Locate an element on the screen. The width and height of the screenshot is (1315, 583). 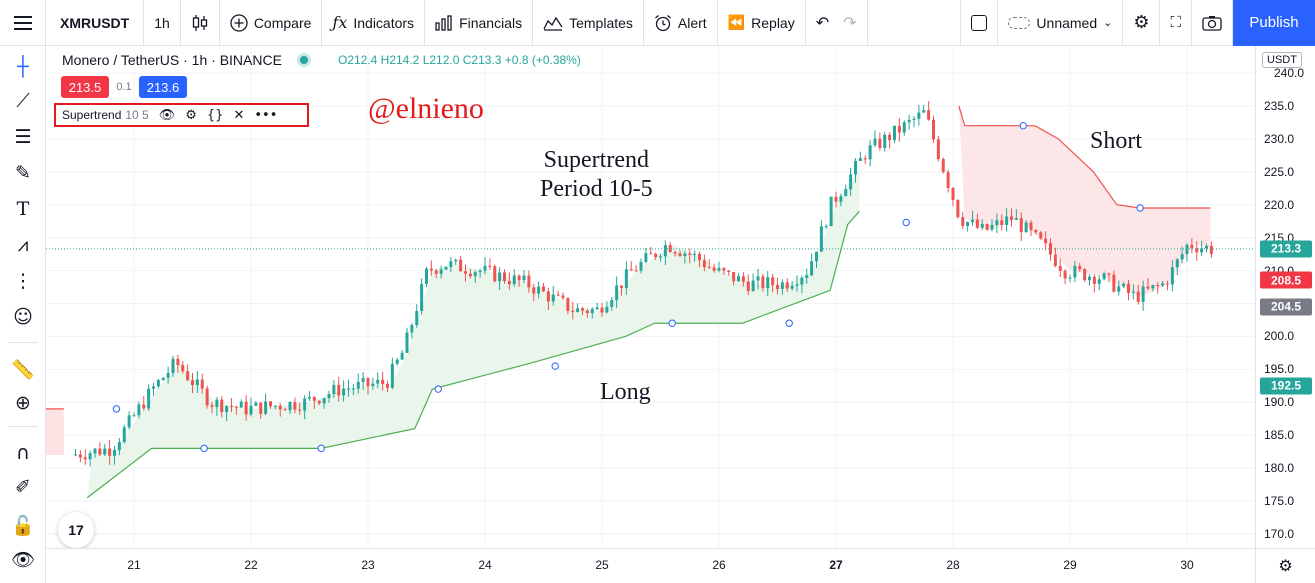
indicator-legend-supertrend: Supertrend 10 5 👁 ⚙ {} ✕ ••• is located at coordinates (181, 115).